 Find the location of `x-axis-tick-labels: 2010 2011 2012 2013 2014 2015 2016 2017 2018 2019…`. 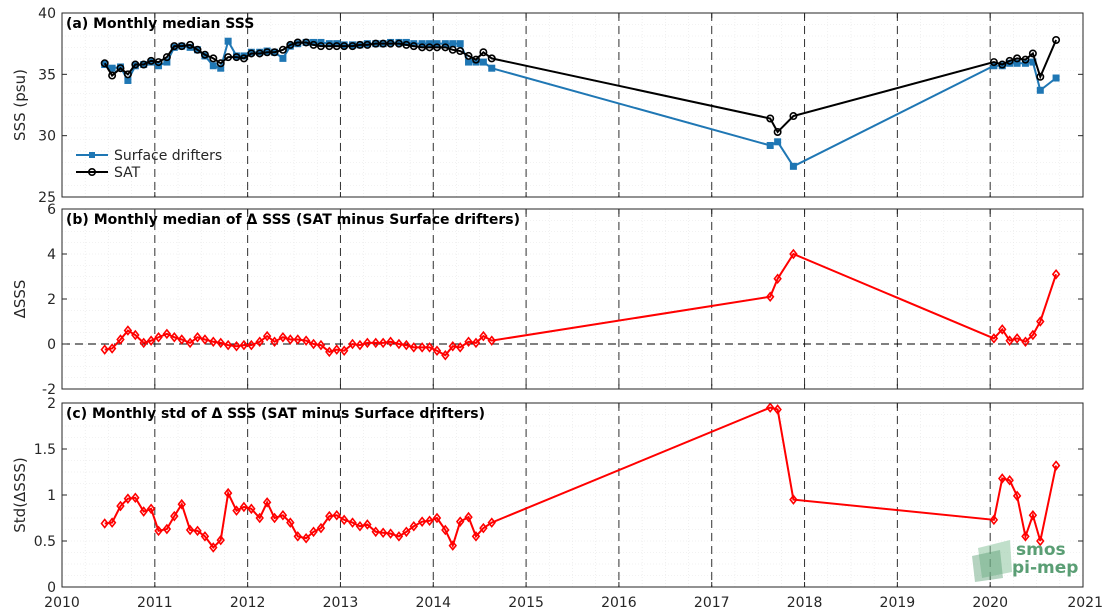

x-axis-tick-labels: 2010 2011 2012 2013 2014 2015 2016 2017 2018 2019… is located at coordinates (573, 603).